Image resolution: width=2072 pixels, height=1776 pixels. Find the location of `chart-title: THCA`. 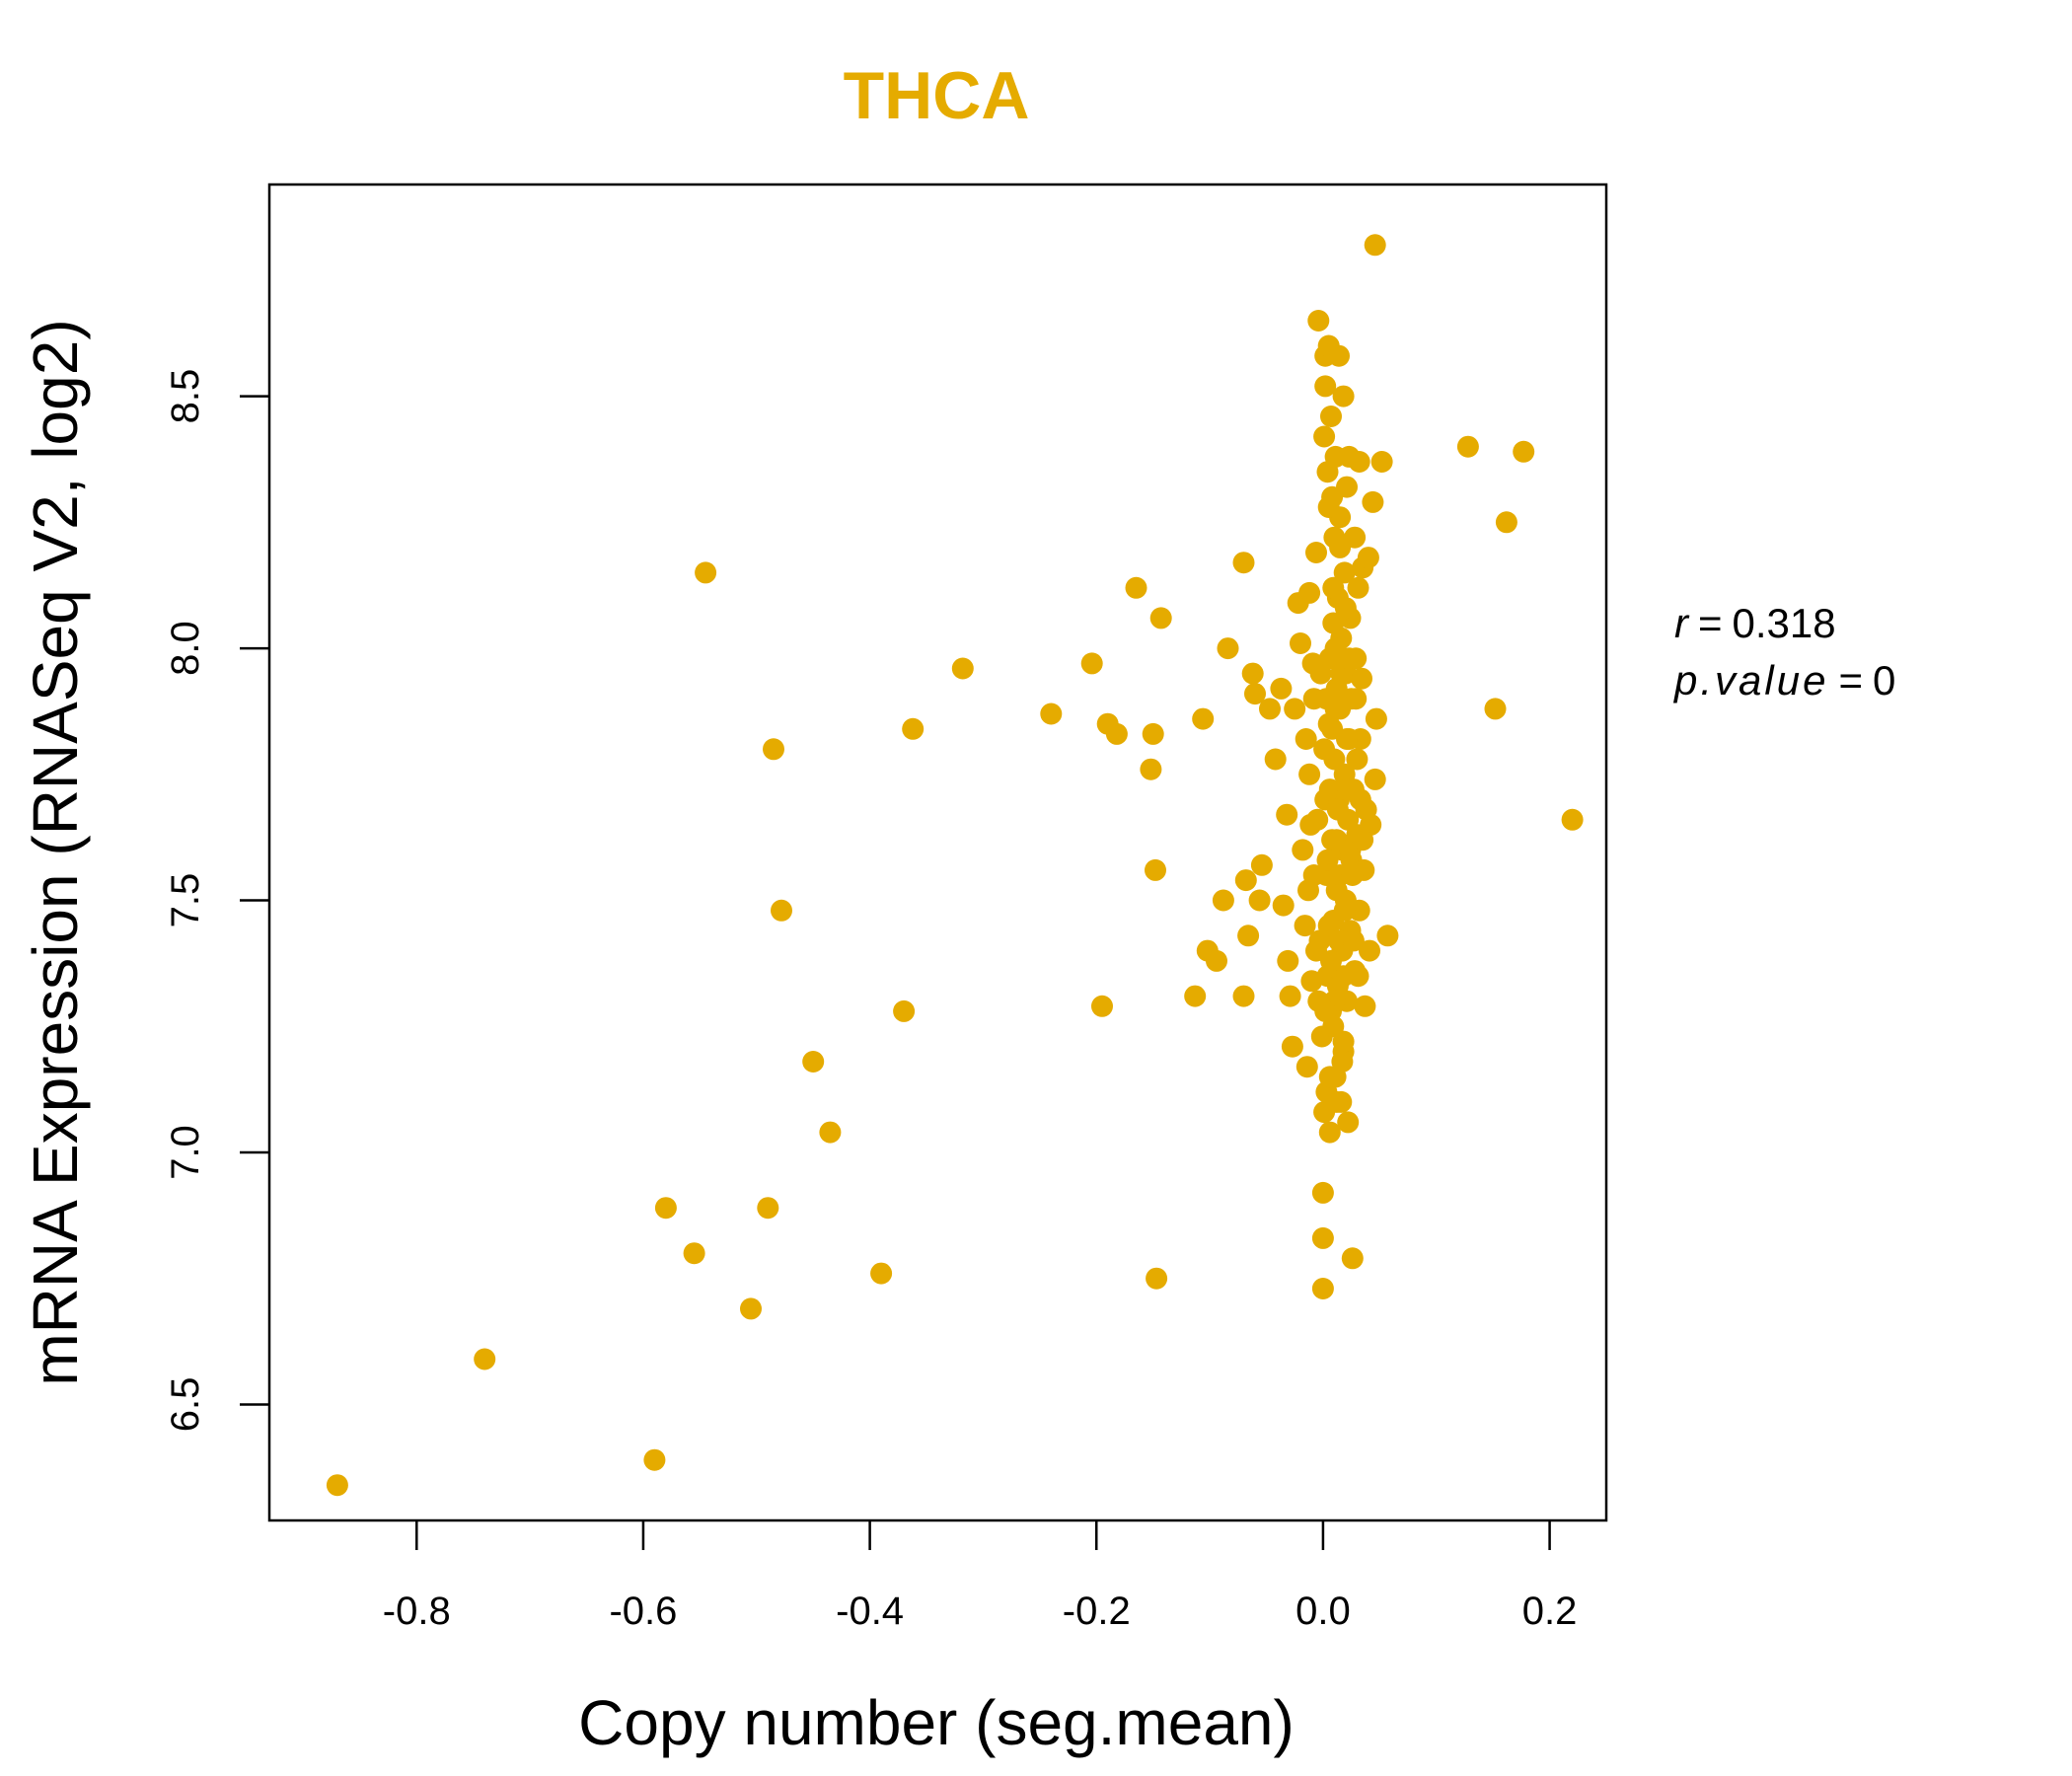

chart-title: THCA is located at coordinates (937, 96).